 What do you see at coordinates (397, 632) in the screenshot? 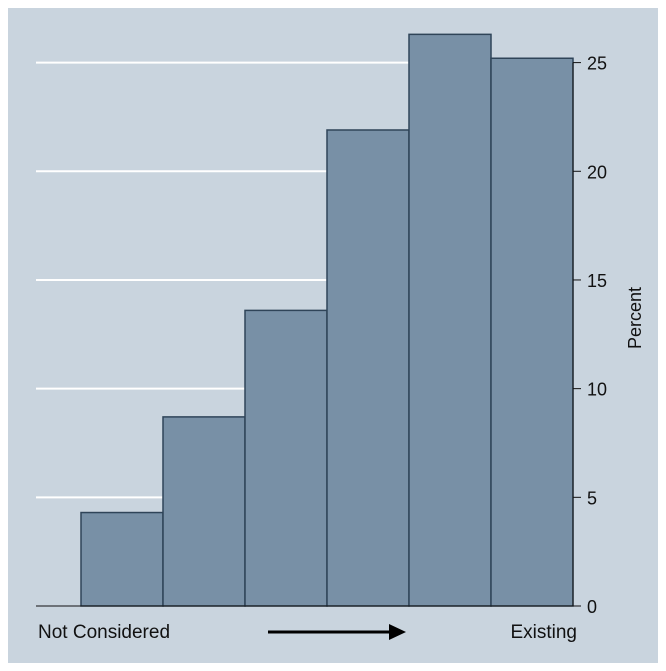
I see `arrow-head` at bounding box center [397, 632].